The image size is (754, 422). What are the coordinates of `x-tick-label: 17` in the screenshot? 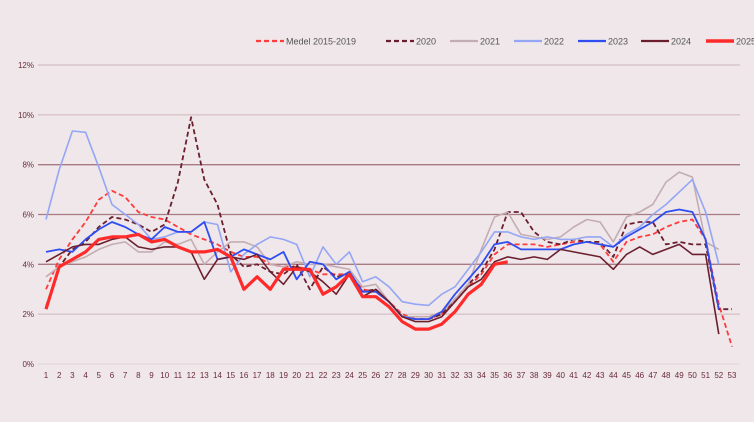 It's located at (257, 375).